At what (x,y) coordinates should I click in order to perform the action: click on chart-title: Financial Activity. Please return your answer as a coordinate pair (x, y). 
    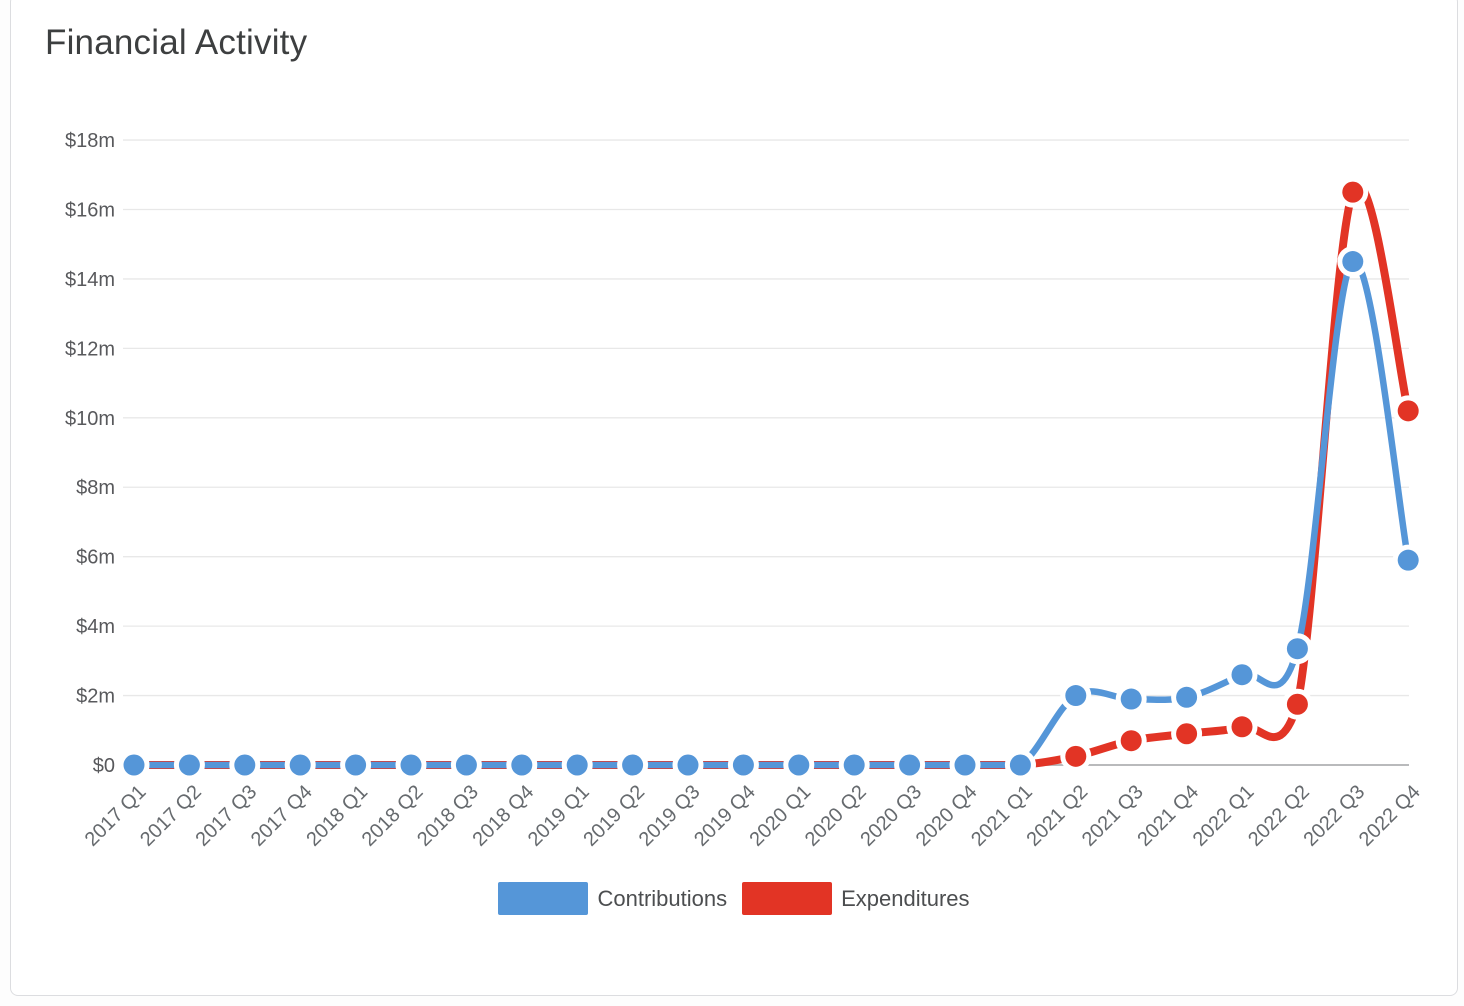
    Looking at the image, I should click on (176, 42).